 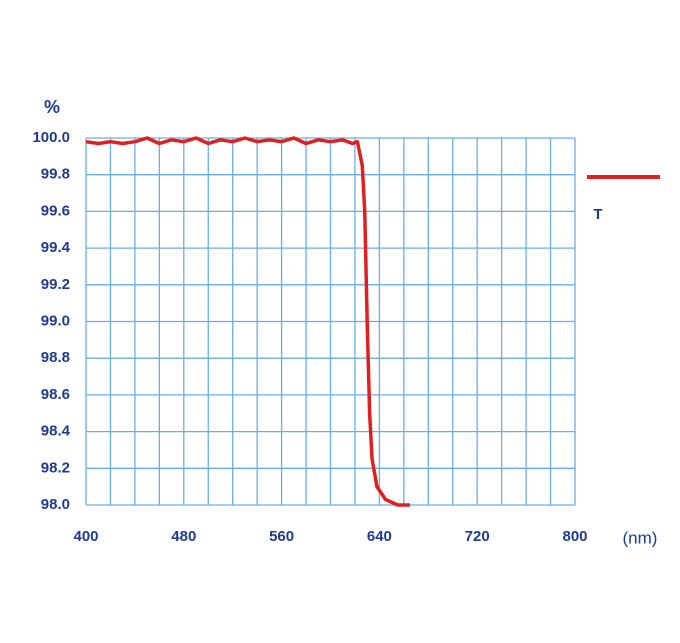 What do you see at coordinates (55, 210) in the screenshot?
I see `y-tick-label: 99.6` at bounding box center [55, 210].